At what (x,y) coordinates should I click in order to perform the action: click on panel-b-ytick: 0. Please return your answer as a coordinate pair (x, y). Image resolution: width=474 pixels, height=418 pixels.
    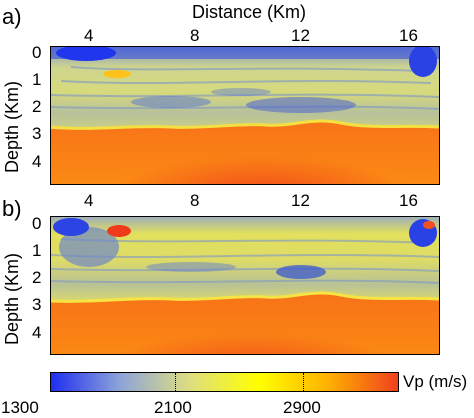
    Looking at the image, I should click on (37, 223).